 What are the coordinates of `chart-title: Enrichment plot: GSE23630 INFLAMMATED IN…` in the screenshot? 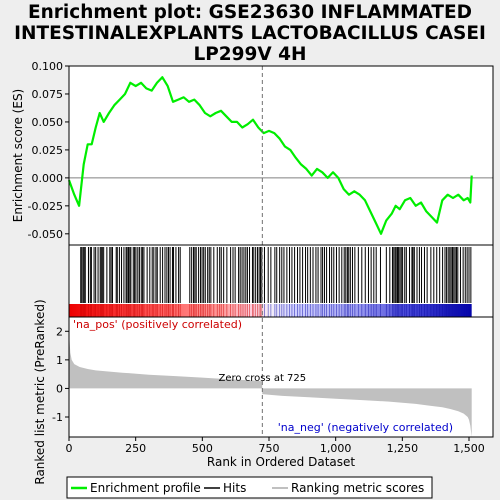 It's located at (250, 33).